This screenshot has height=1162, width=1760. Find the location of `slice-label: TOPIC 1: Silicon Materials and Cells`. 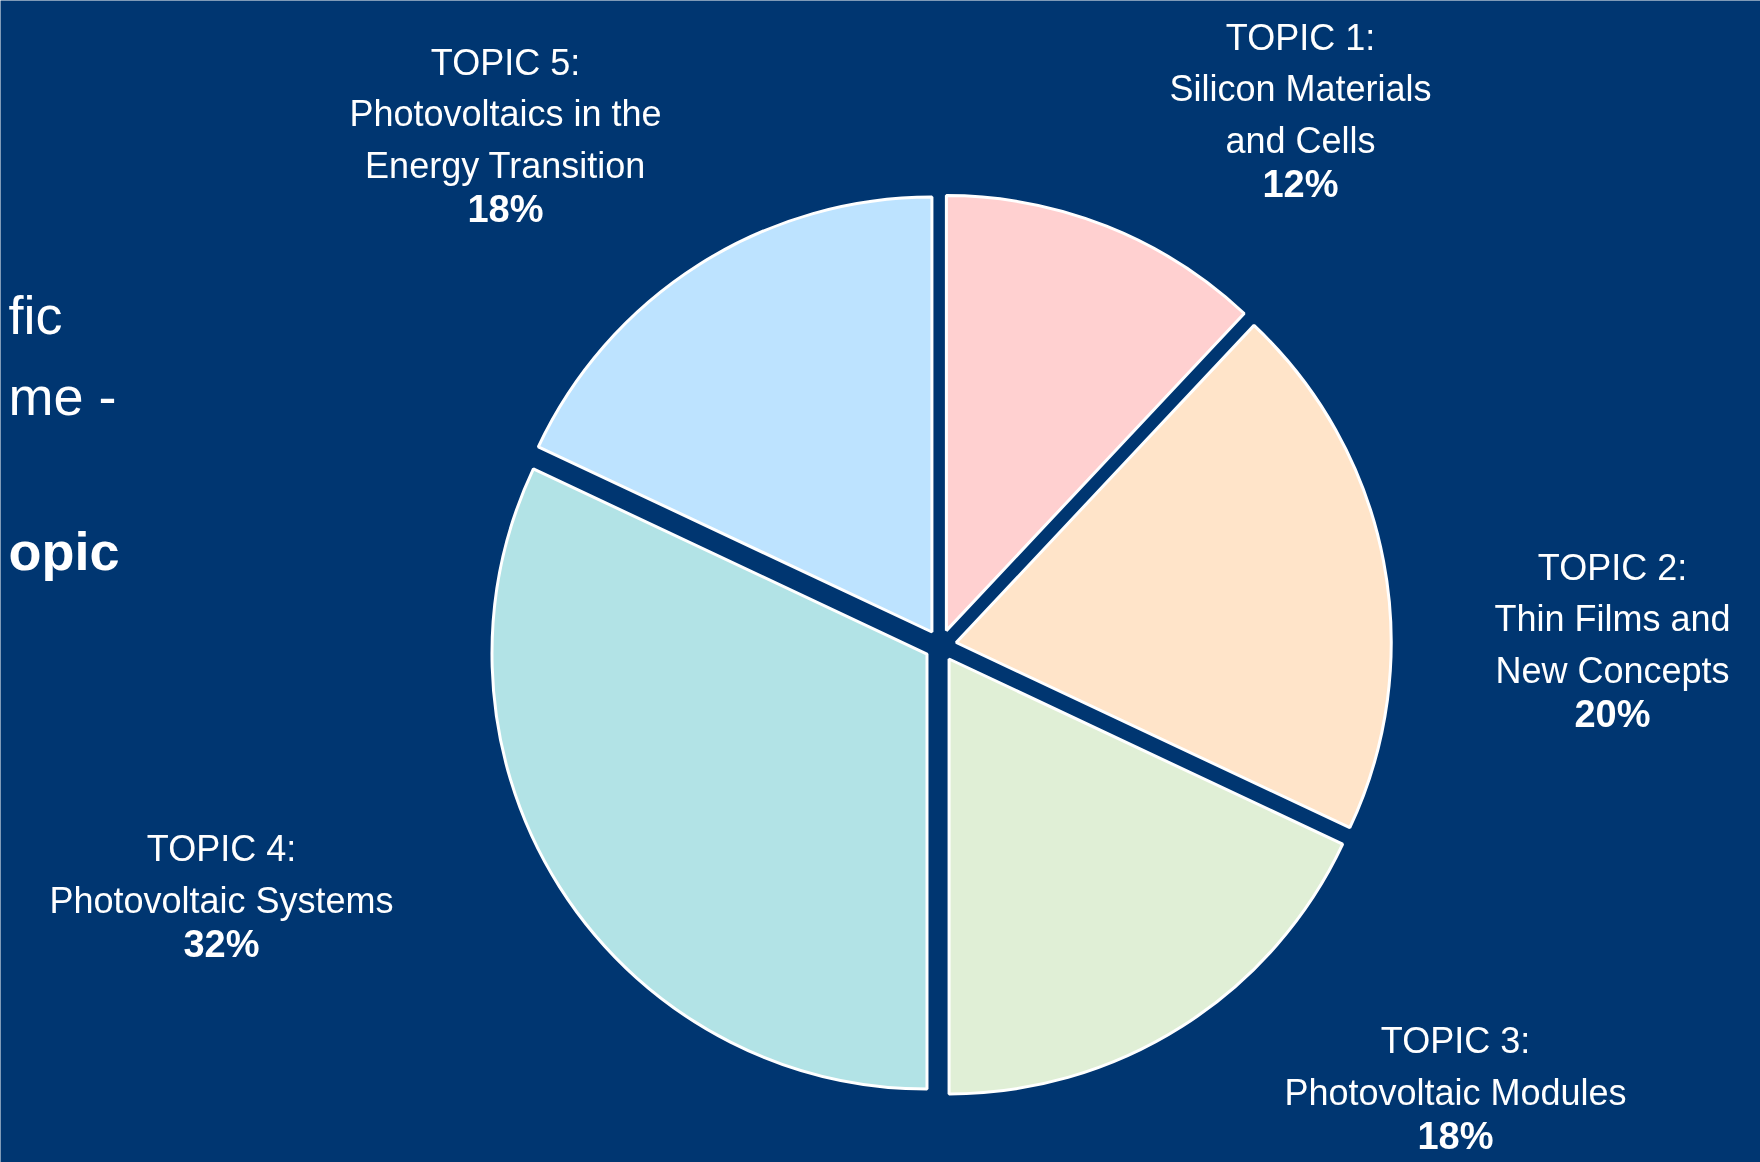

slice-label: TOPIC 1: Silicon Materials and Cells is located at coordinates (1300, 89).